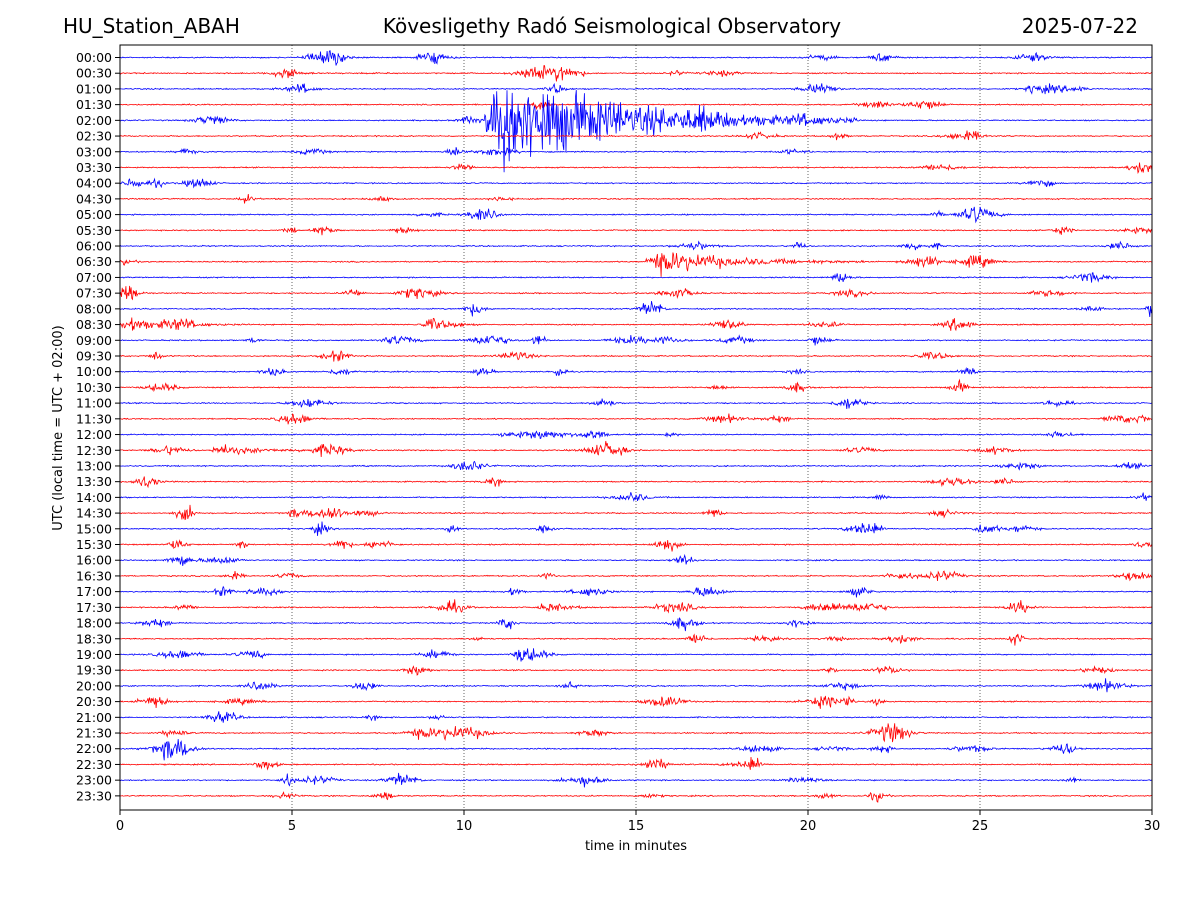 This screenshot has width=1200, height=900. I want to click on y-tick-label: 00:30, so click(94, 73).